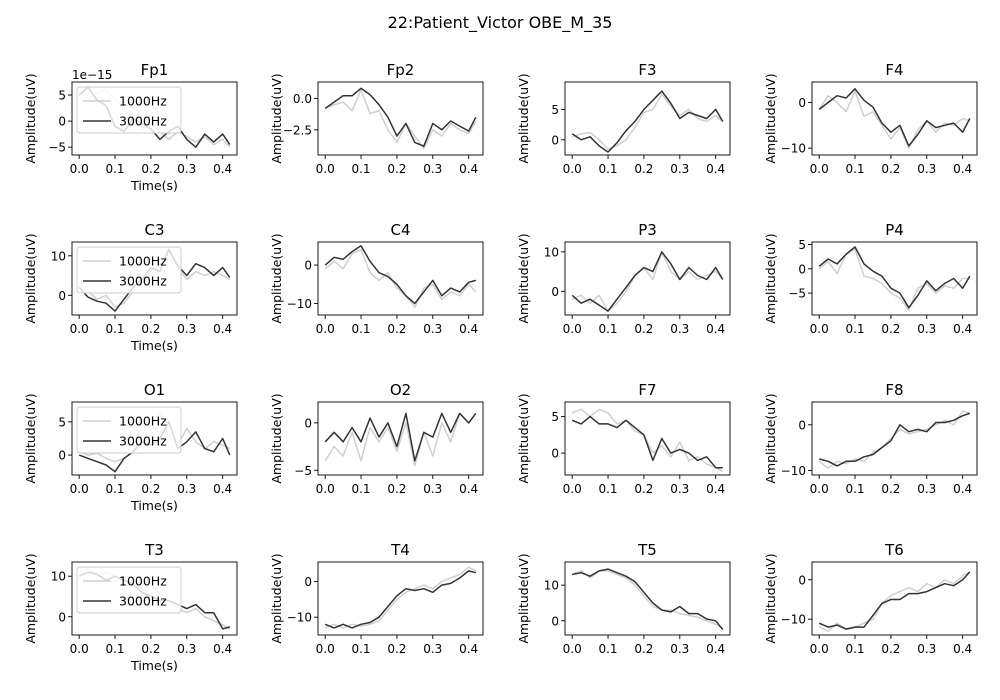  I want to click on subplot-t4: T4 0.0 0.1 0.2 0.3 0.4 −10 0 Amplitude(uV), so click(376, 598).